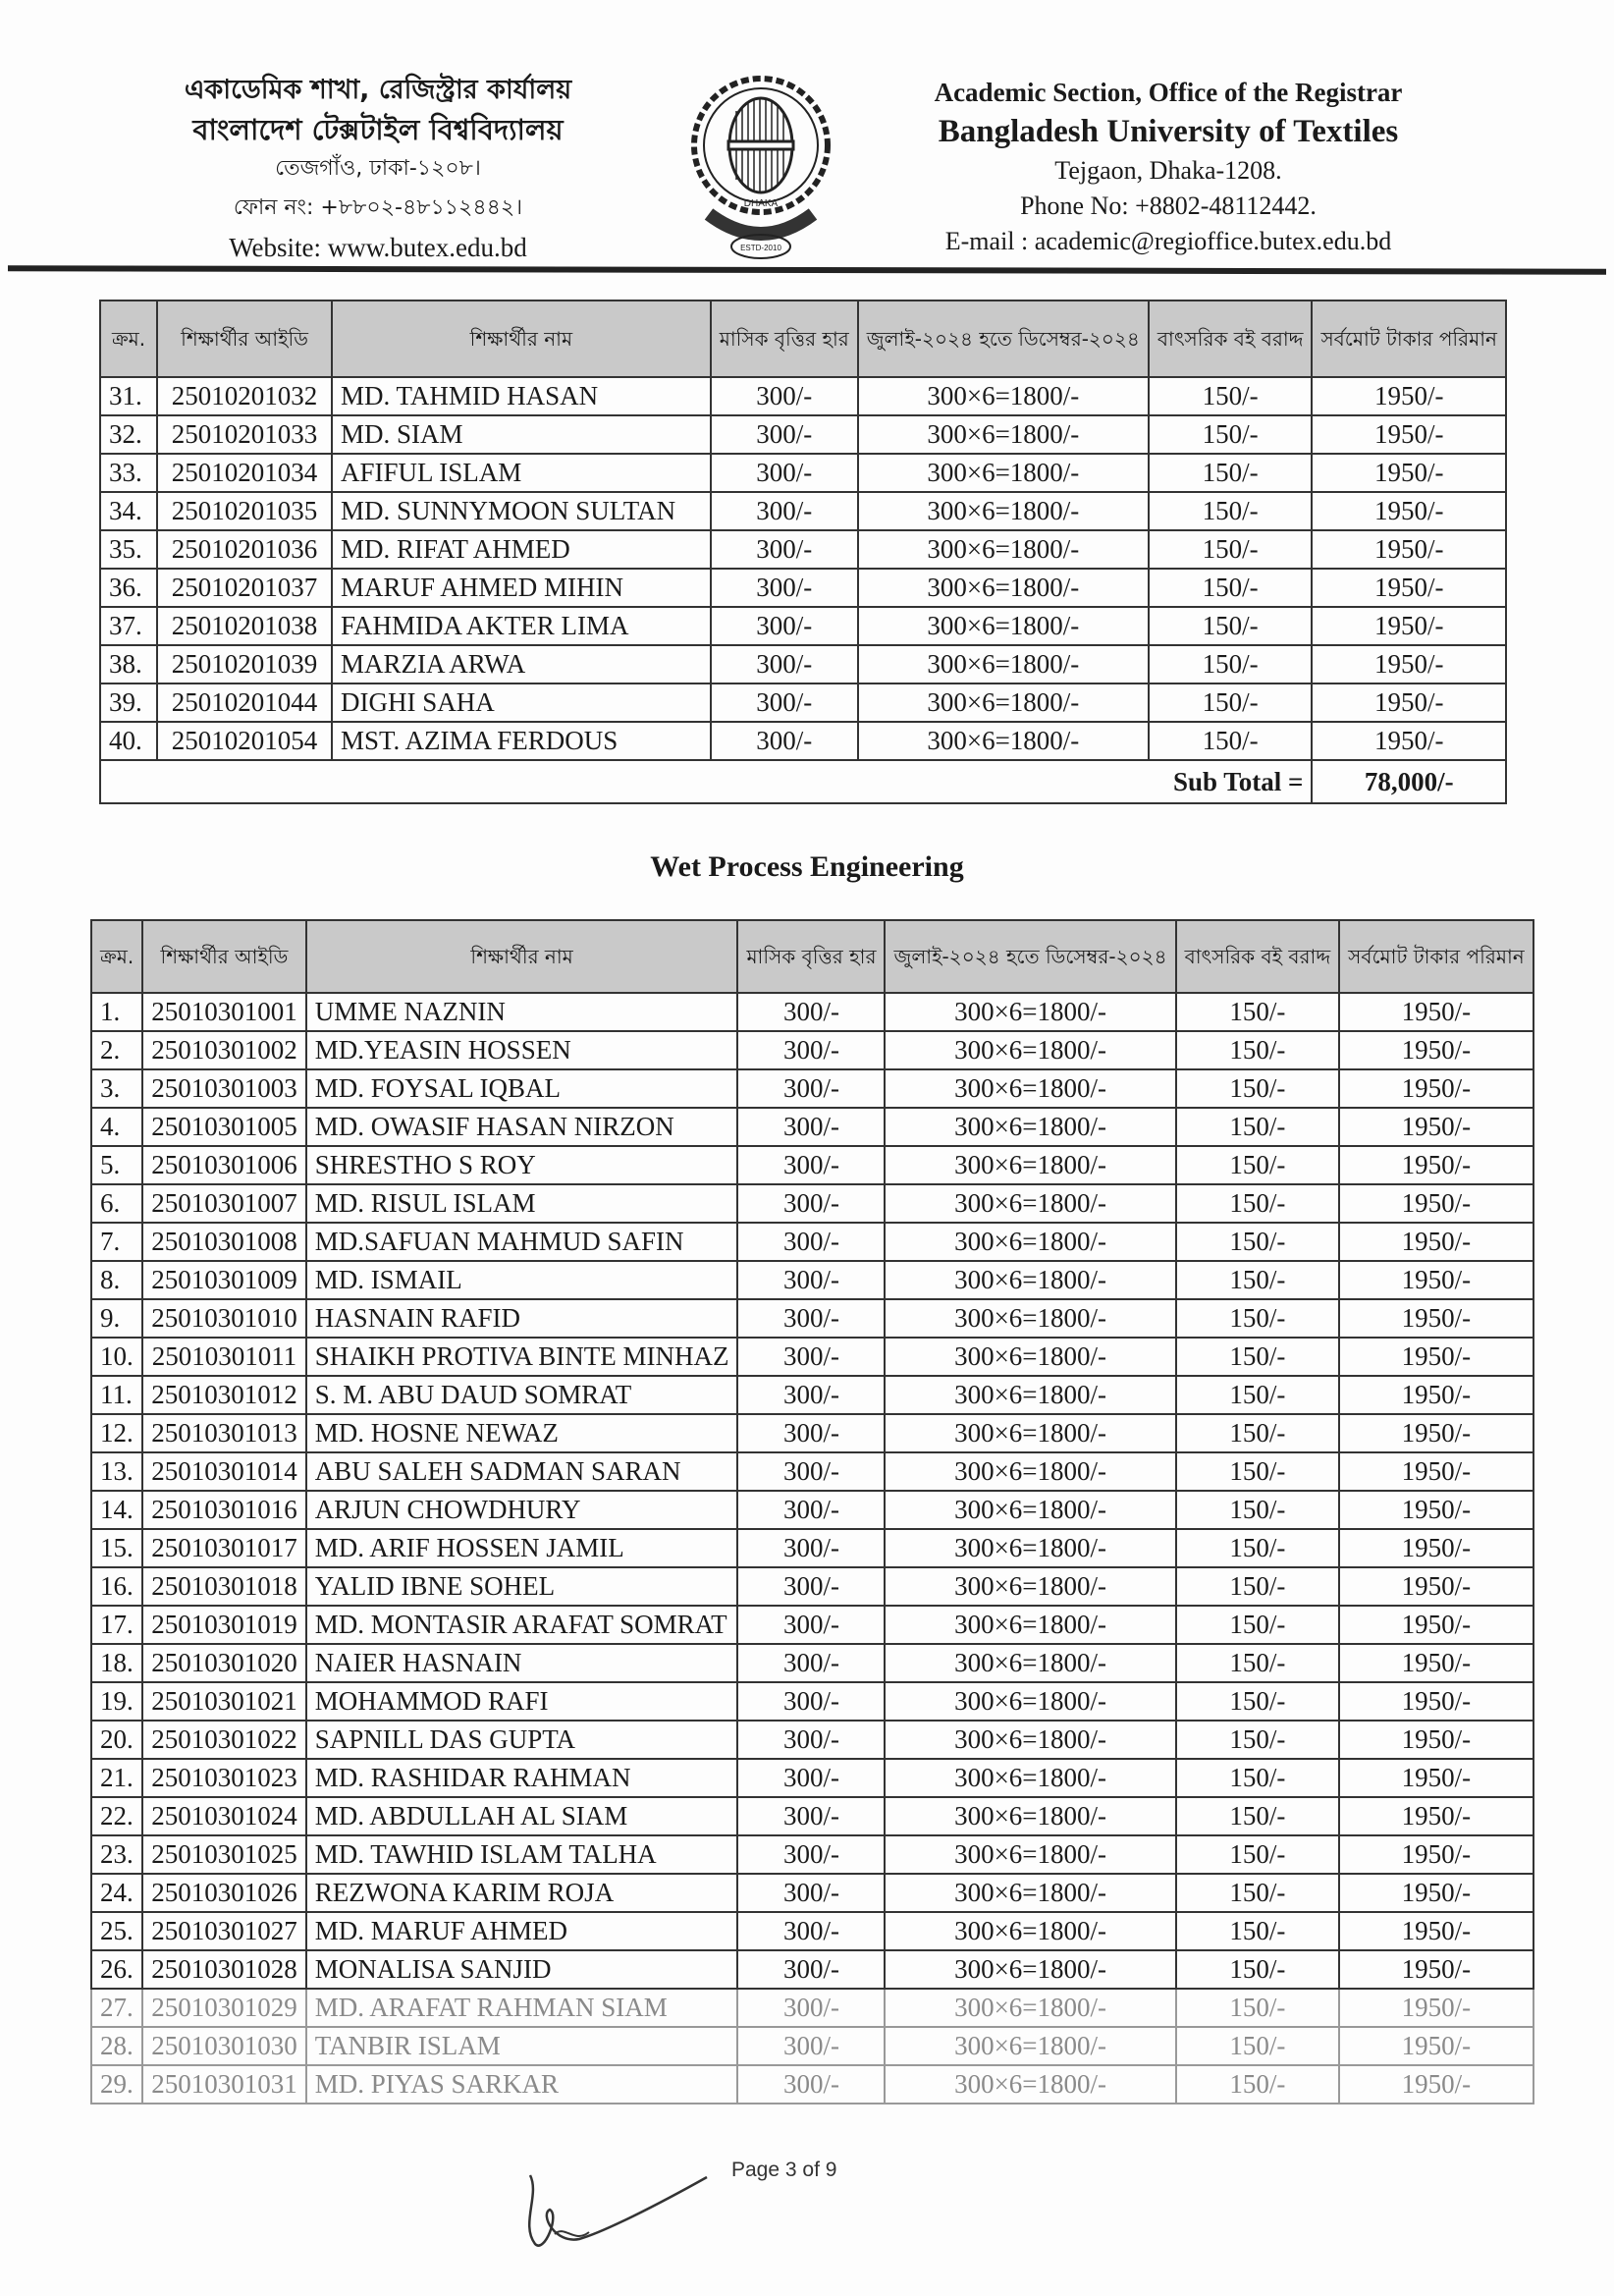  I want to click on subtotal-row: Sub Total = 78,000/-, so click(802, 781).